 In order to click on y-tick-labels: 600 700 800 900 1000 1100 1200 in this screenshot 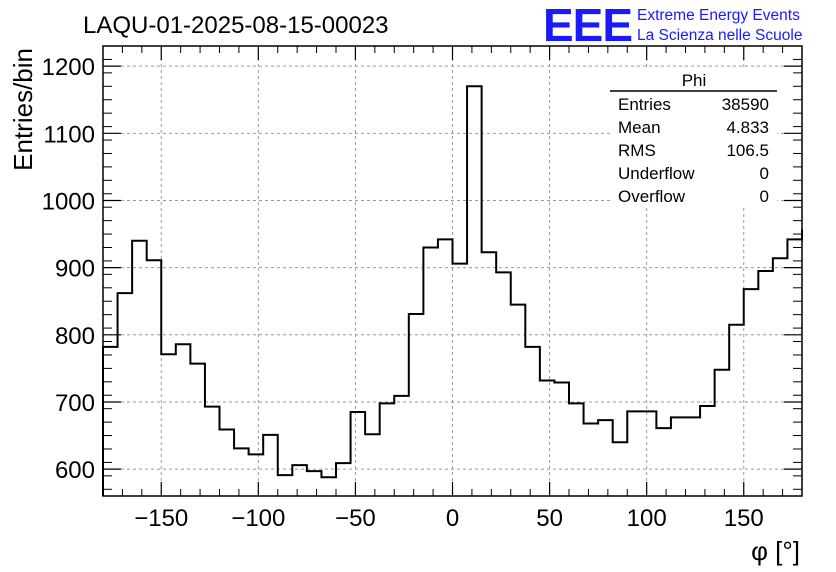, I will do `click(68, 269)`.